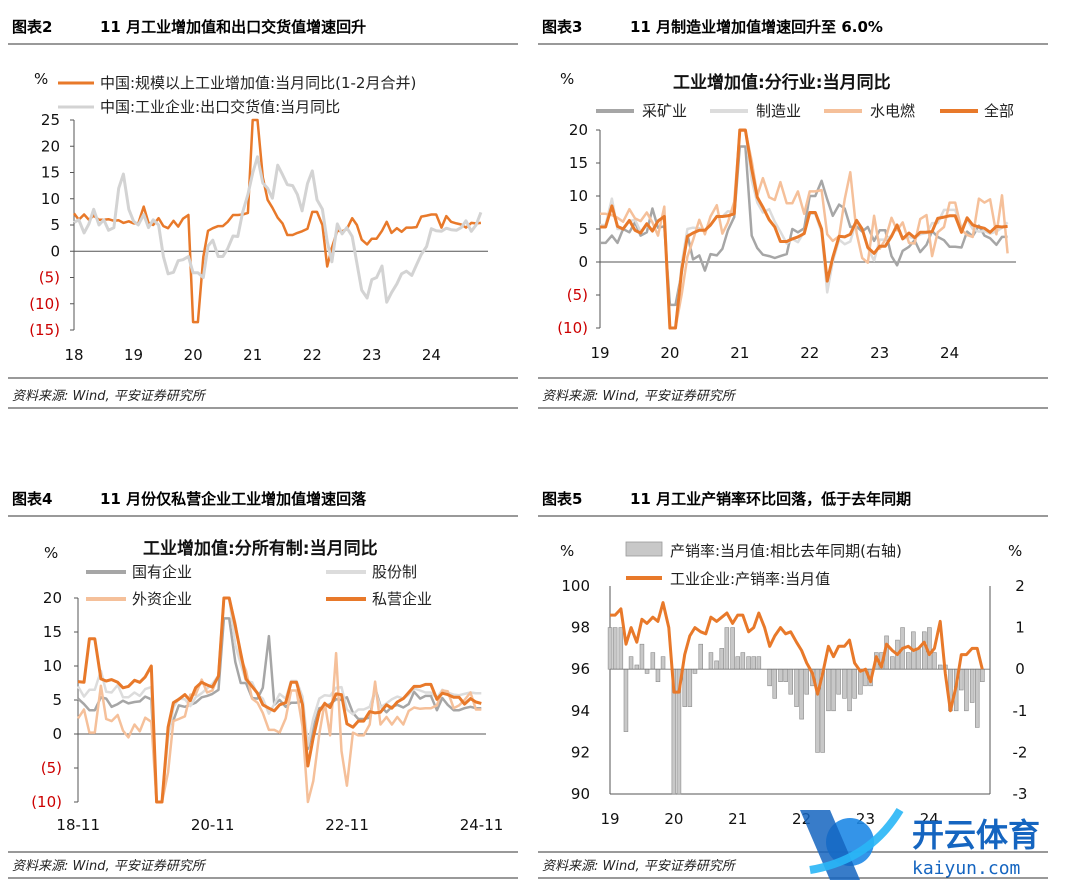 This screenshot has width=1080, height=896. I want to click on legend-label: 股份制, so click(394, 572).